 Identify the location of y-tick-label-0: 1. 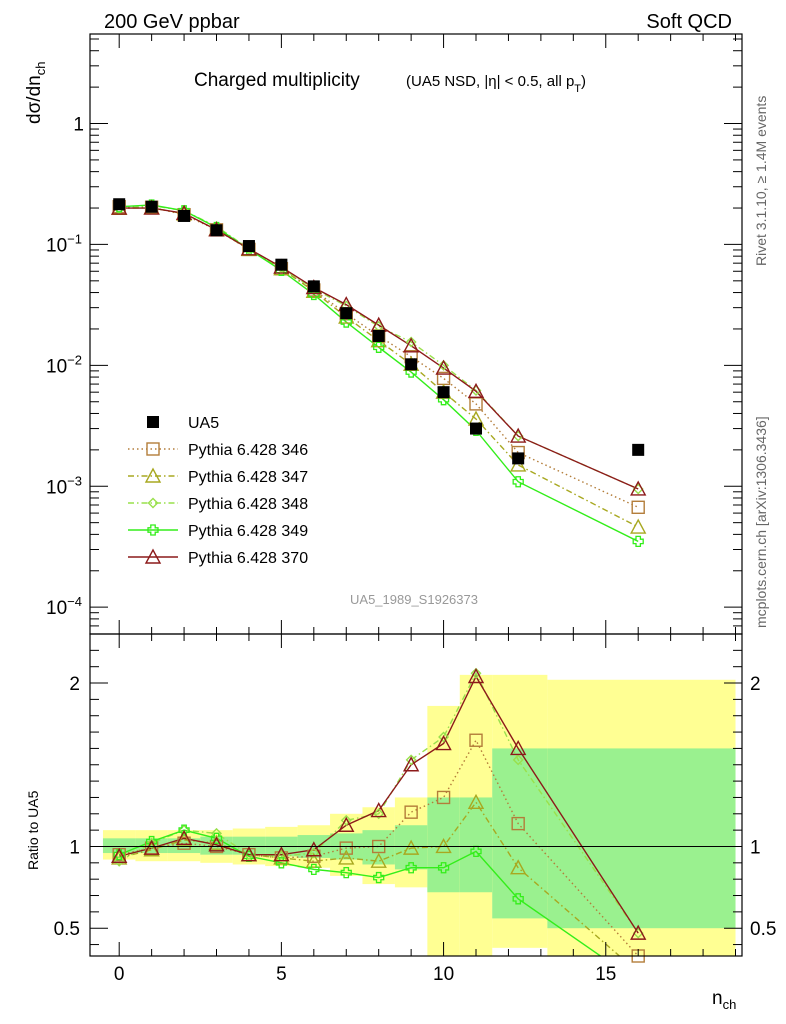
(78, 125).